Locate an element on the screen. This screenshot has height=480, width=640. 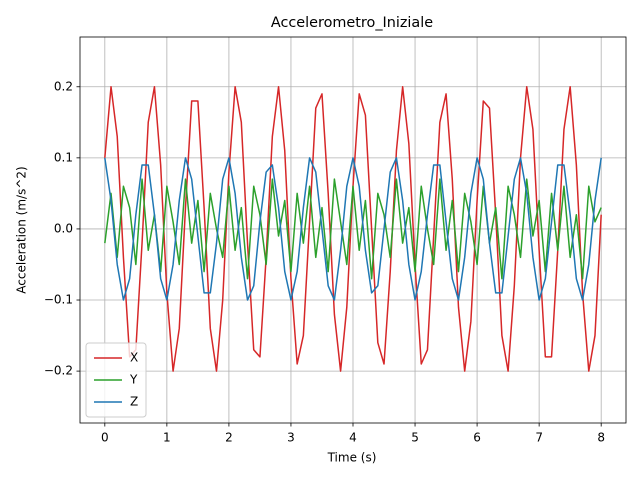
y-tick-label: 0.2 is located at coordinates (63, 86).